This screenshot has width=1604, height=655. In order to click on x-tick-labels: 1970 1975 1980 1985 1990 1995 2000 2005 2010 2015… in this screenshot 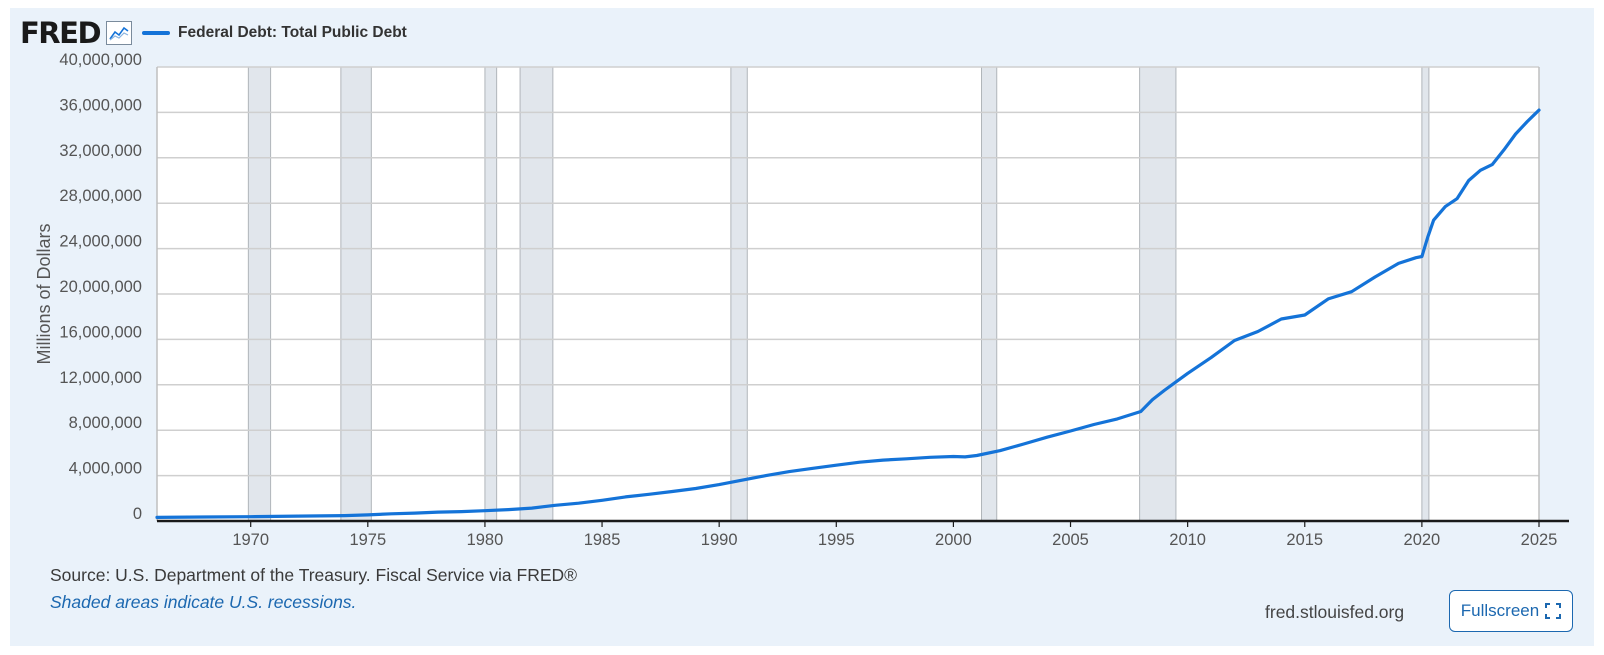, I will do `click(894, 535)`.